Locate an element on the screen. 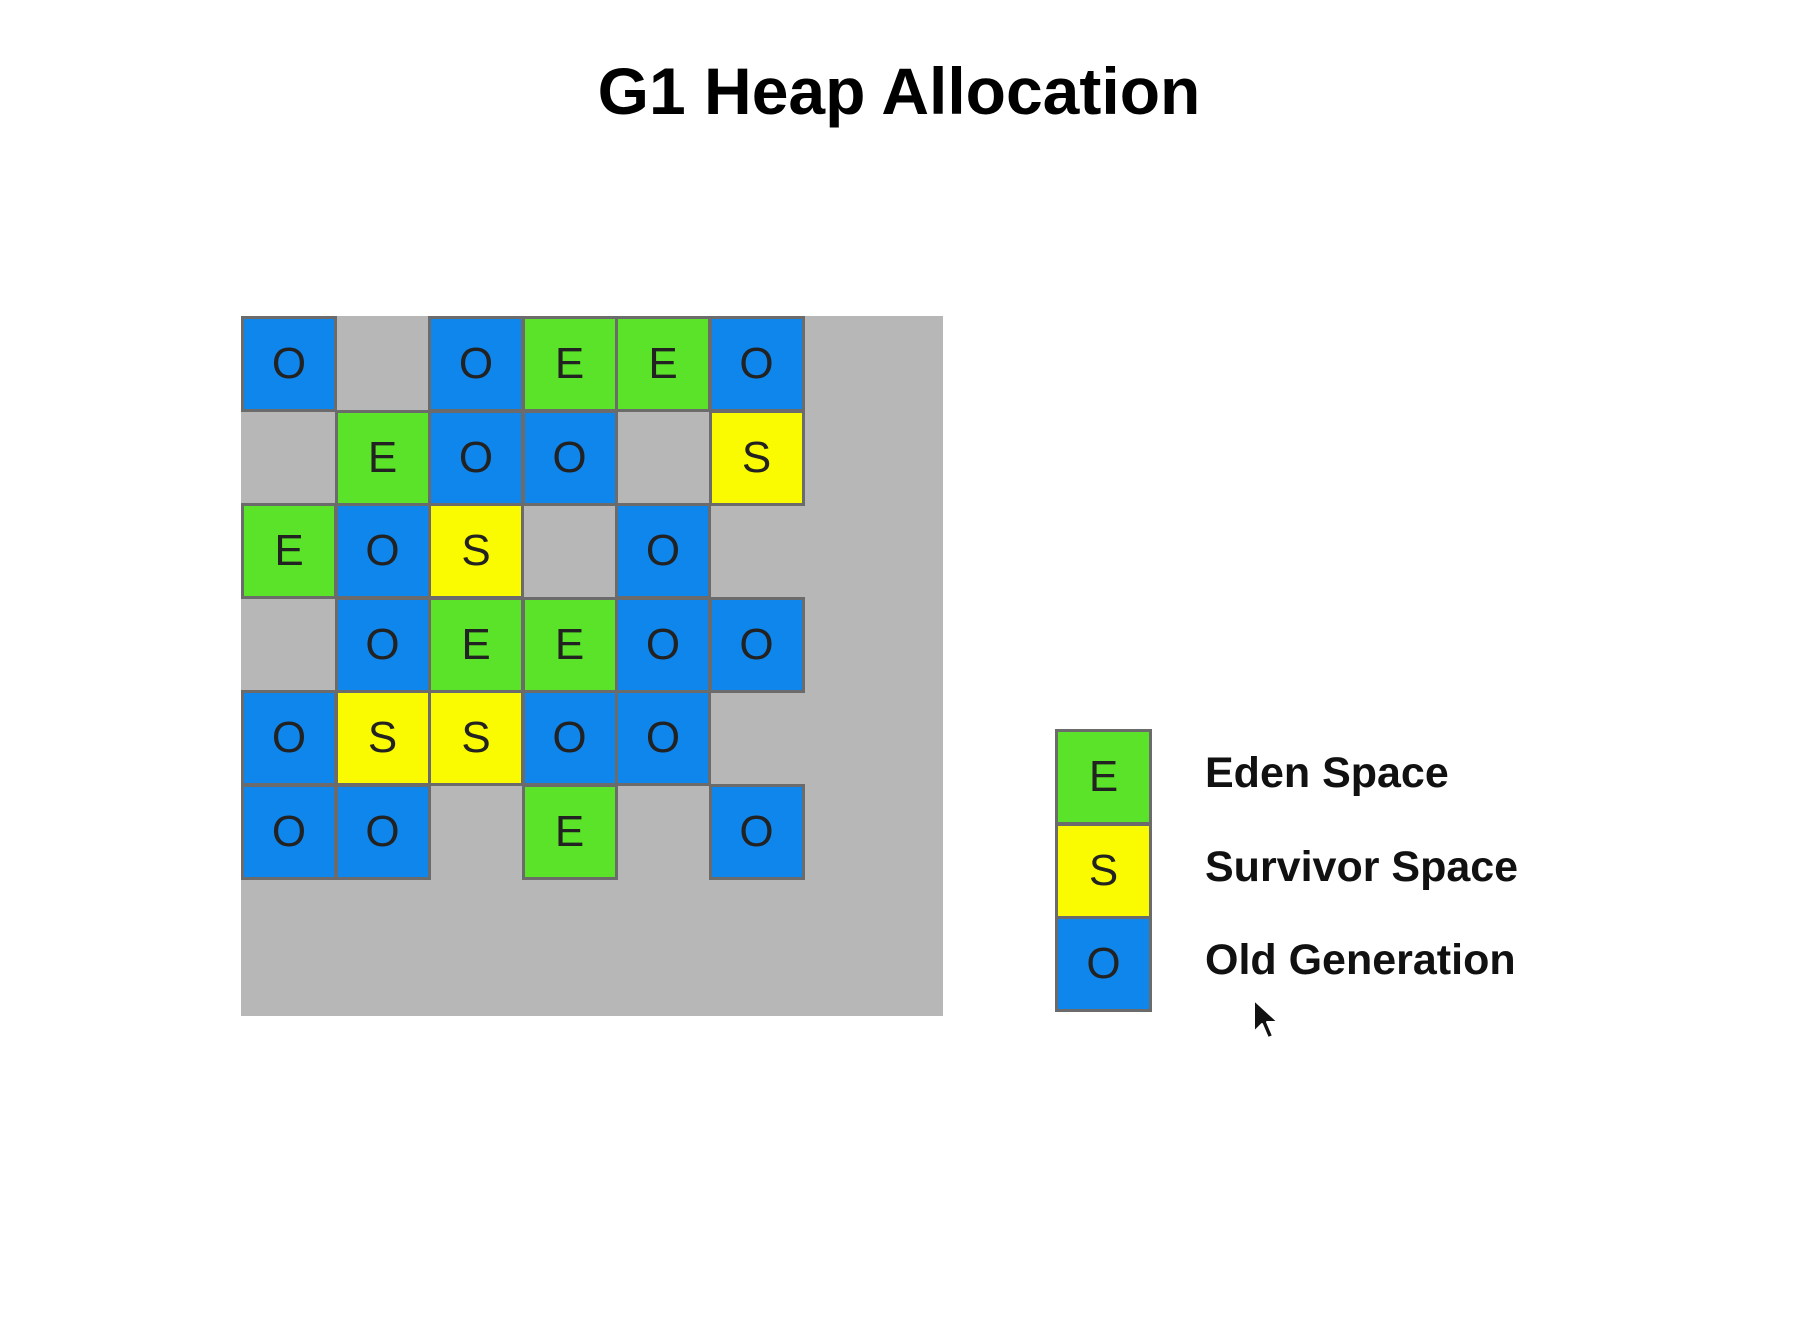 The width and height of the screenshot is (1798, 1326). diagram-title: G1 Heap Allocation is located at coordinates (899, 91).